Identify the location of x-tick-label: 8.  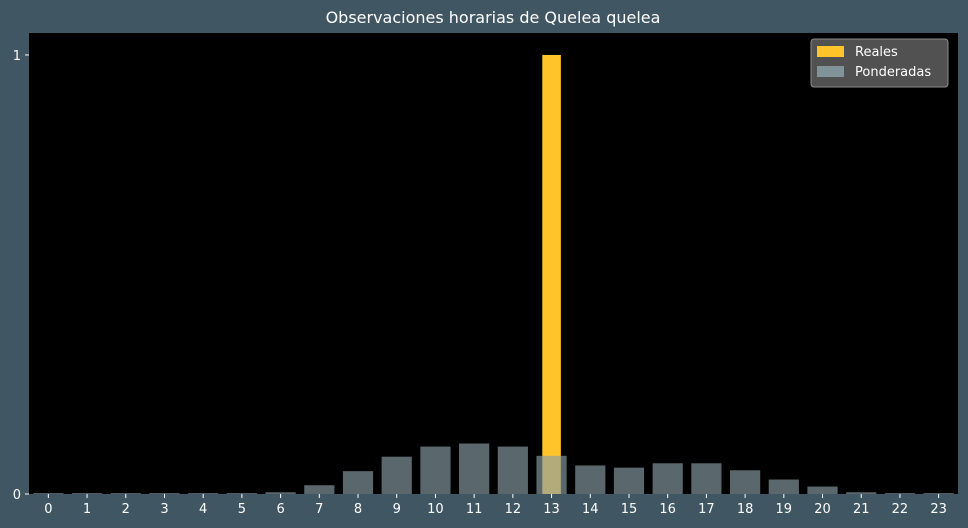
(358, 509).